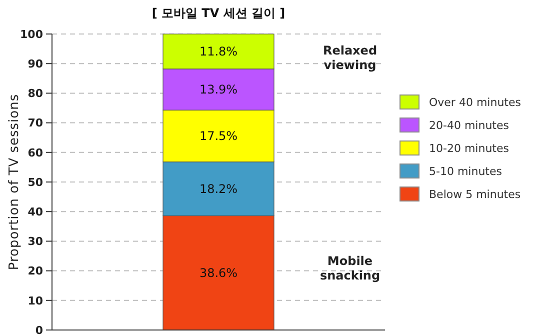 This screenshot has width=556, height=335. Describe the element at coordinates (475, 194) in the screenshot. I see `legend-label: Below 5 minutes` at that location.